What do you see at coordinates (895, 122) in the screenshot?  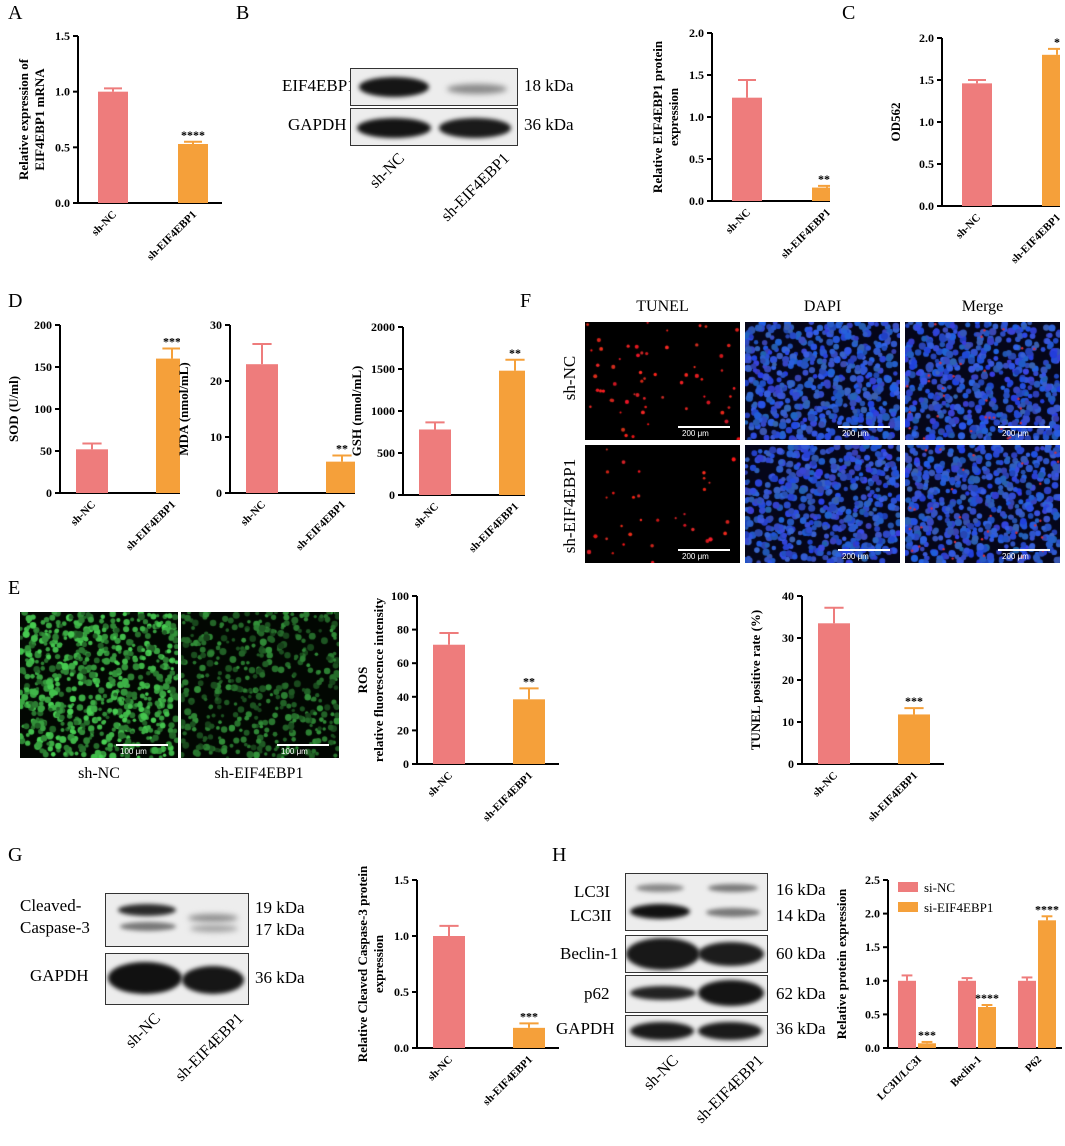 I see `y-axis-label: OD562` at bounding box center [895, 122].